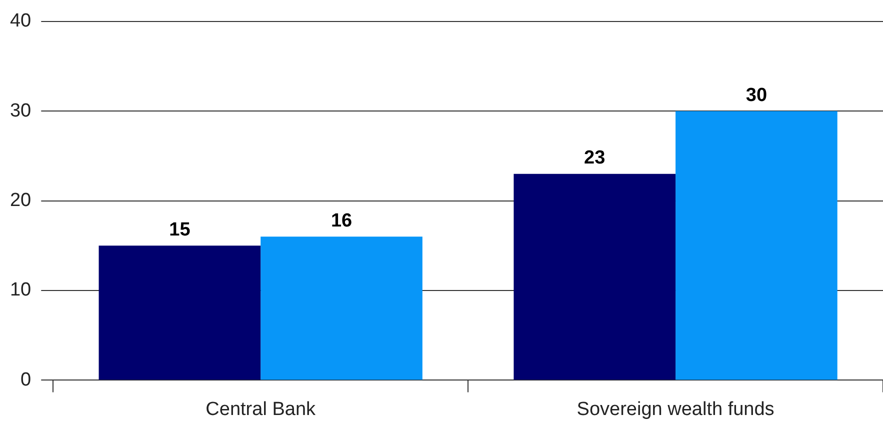 This screenshot has width=883, height=431. What do you see at coordinates (595, 158) in the screenshot?
I see `data-label: 23` at bounding box center [595, 158].